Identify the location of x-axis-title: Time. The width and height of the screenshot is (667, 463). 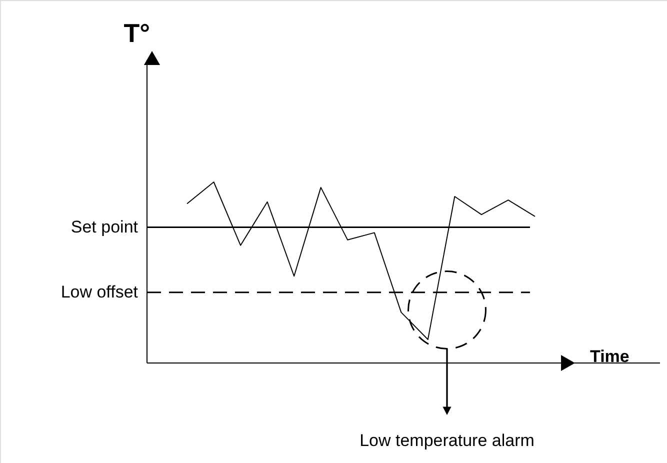
(610, 356).